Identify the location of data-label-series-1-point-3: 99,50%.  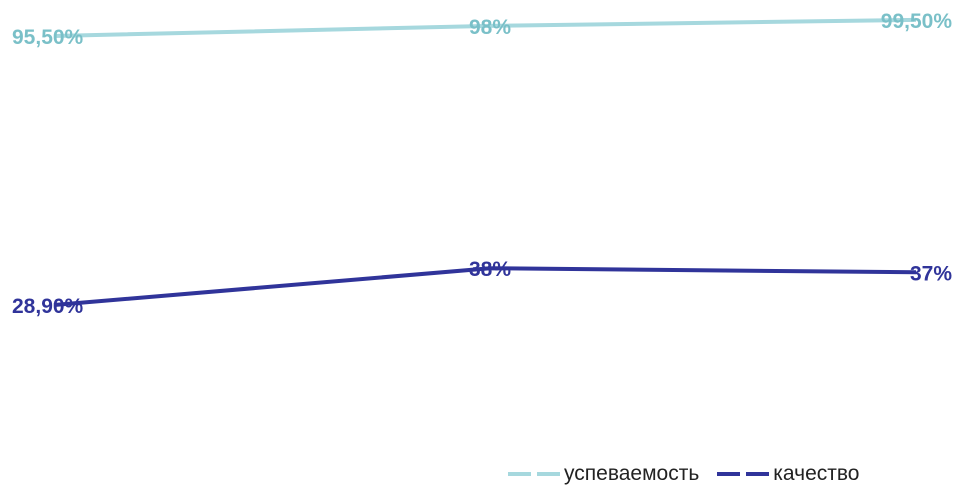
(917, 21).